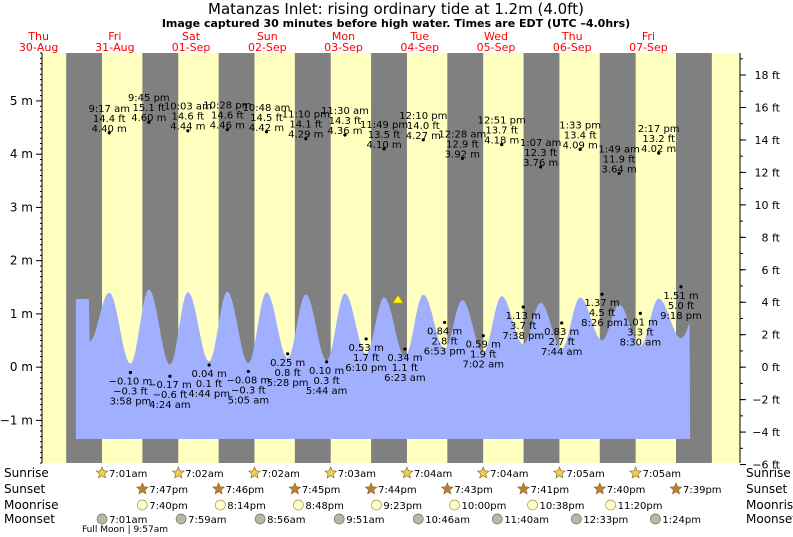 The image size is (793, 537). What do you see at coordinates (321, 490) in the screenshot?
I see `sunset-time: 7:45pm` at bounding box center [321, 490].